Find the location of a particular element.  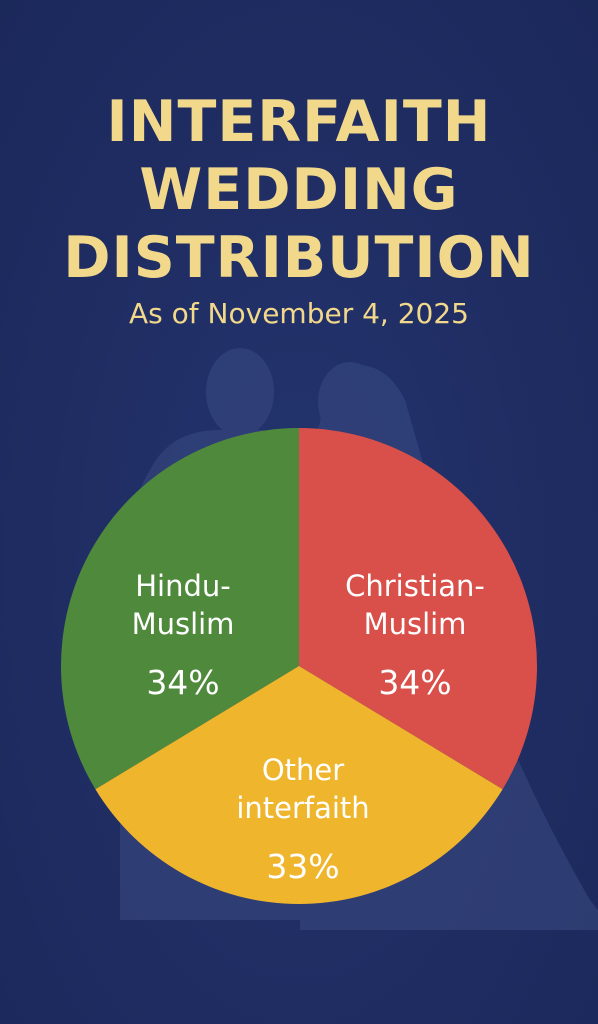

chart-title-line-2: WEDDING is located at coordinates (299, 190).